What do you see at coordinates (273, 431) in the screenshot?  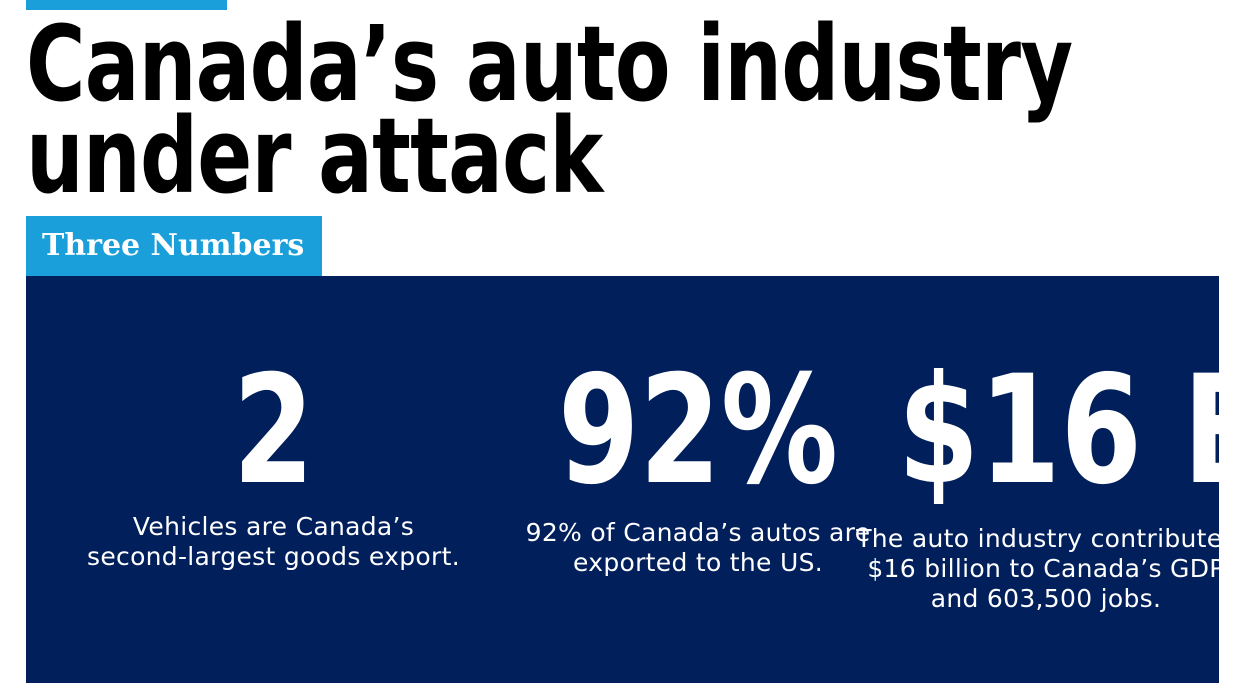 I see `stat-value: 2` at bounding box center [273, 431].